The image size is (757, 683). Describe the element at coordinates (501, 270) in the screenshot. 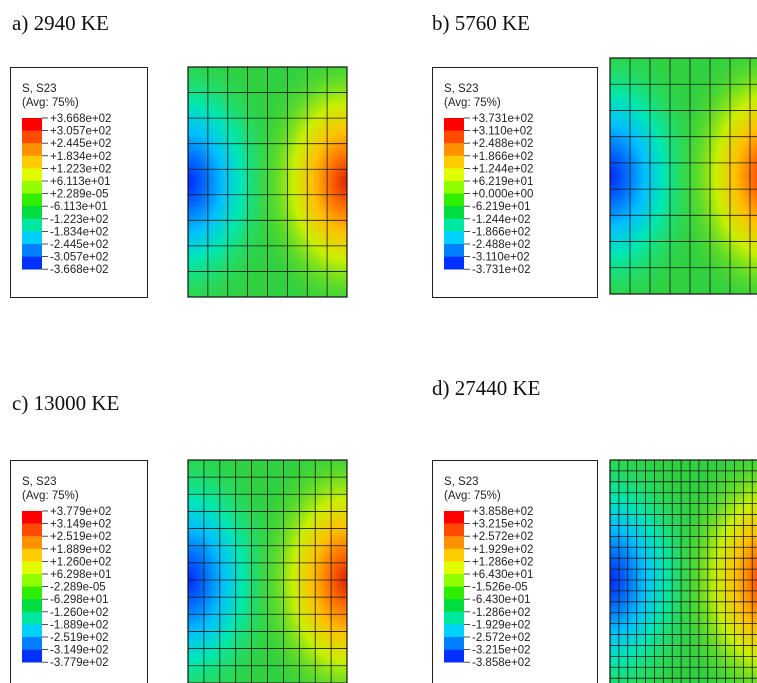

I see `legend-label: -3.731e+02` at that location.